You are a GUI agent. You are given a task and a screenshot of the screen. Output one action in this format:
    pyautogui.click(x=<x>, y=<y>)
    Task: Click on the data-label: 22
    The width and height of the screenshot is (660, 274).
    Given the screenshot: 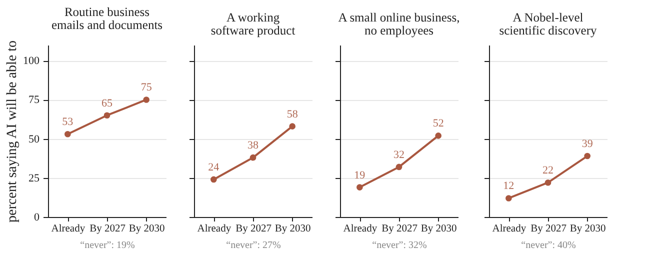 What is the action you would take?
    pyautogui.click(x=548, y=170)
    